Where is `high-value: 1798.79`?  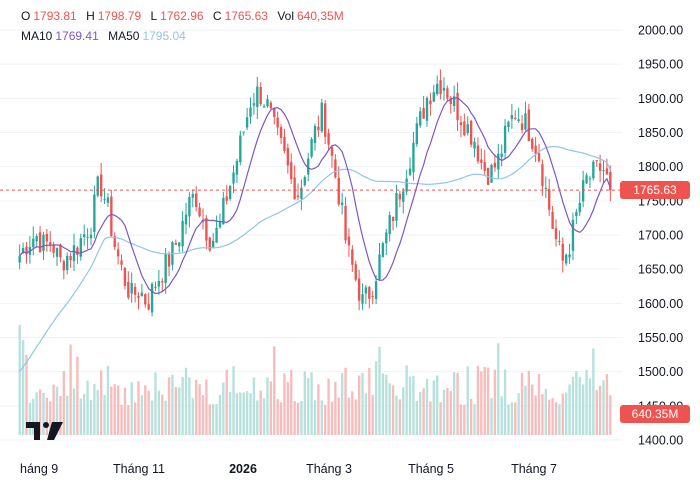
high-value: 1798.79 is located at coordinates (119, 16).